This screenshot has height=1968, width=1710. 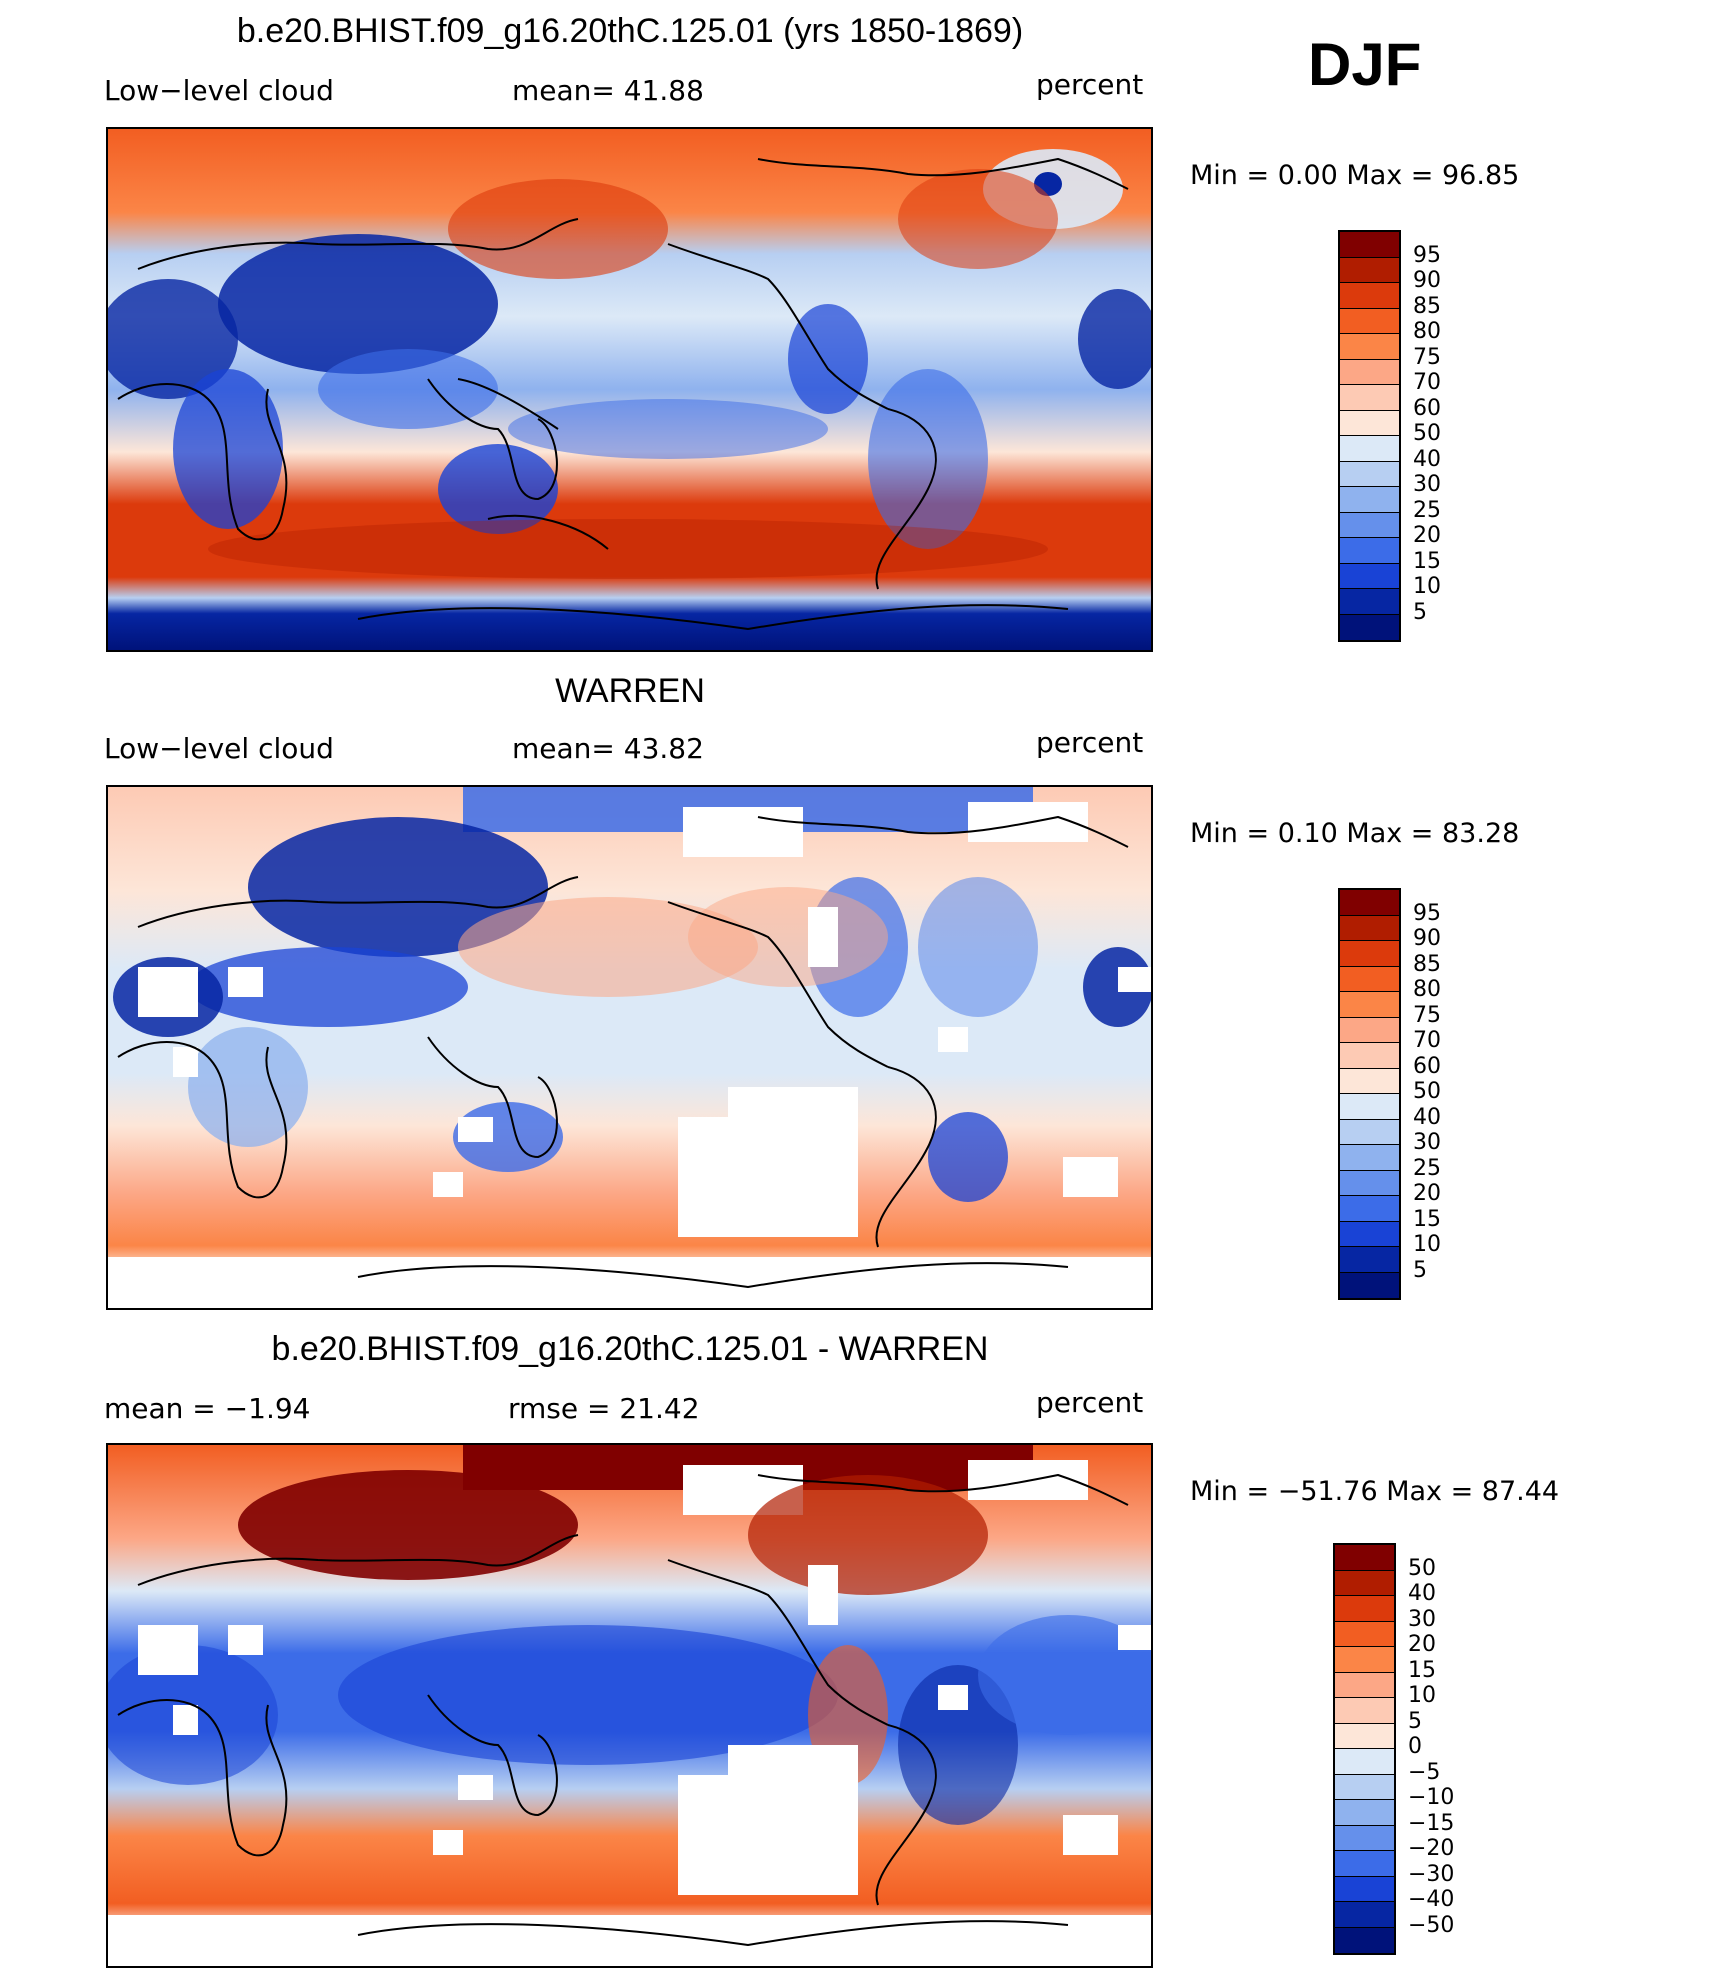 I want to click on colorbar-diff, so click(x=1364, y=1749).